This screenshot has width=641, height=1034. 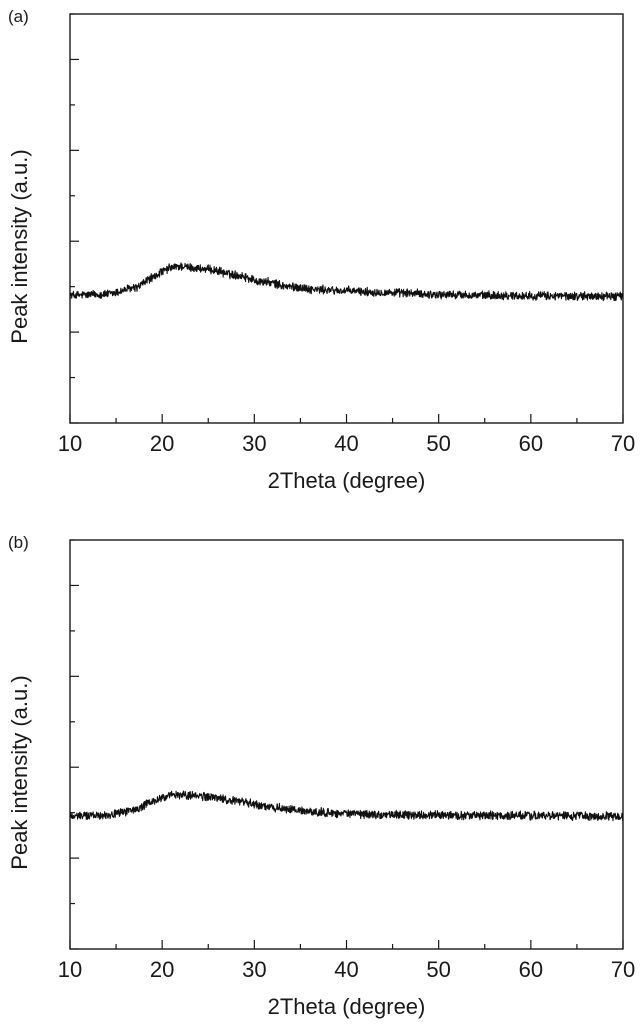 I want to click on x-tick-label-a-70: 70, so click(x=623, y=443).